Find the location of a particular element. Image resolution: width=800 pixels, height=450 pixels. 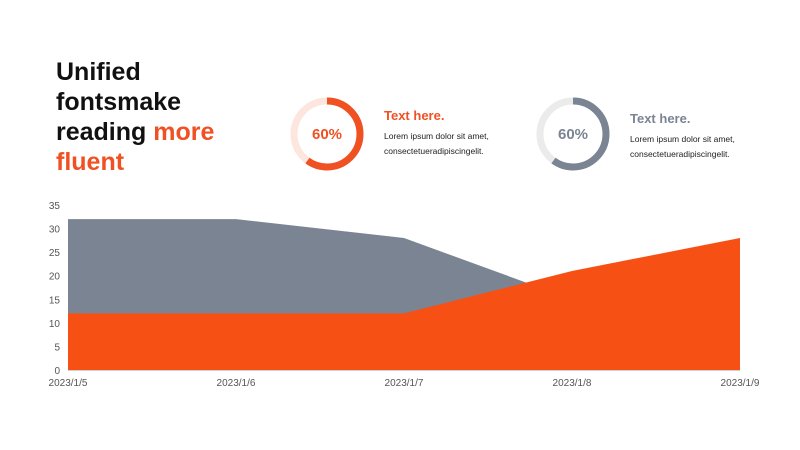

y-tick-label: 5 is located at coordinates (57, 347).